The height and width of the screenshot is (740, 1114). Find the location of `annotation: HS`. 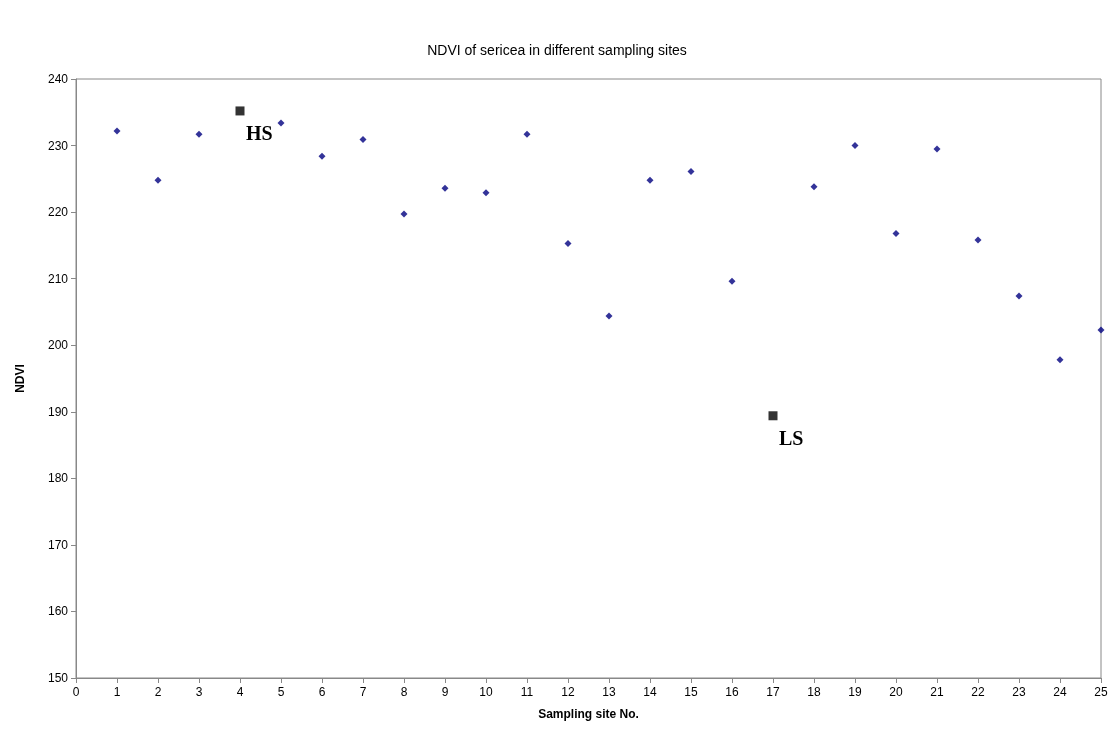

annotation: HS is located at coordinates (259, 132).